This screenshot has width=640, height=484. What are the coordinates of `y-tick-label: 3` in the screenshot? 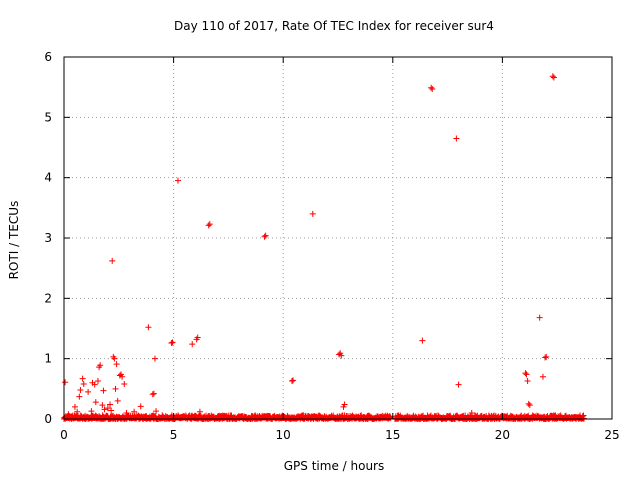 It's located at (48, 238).